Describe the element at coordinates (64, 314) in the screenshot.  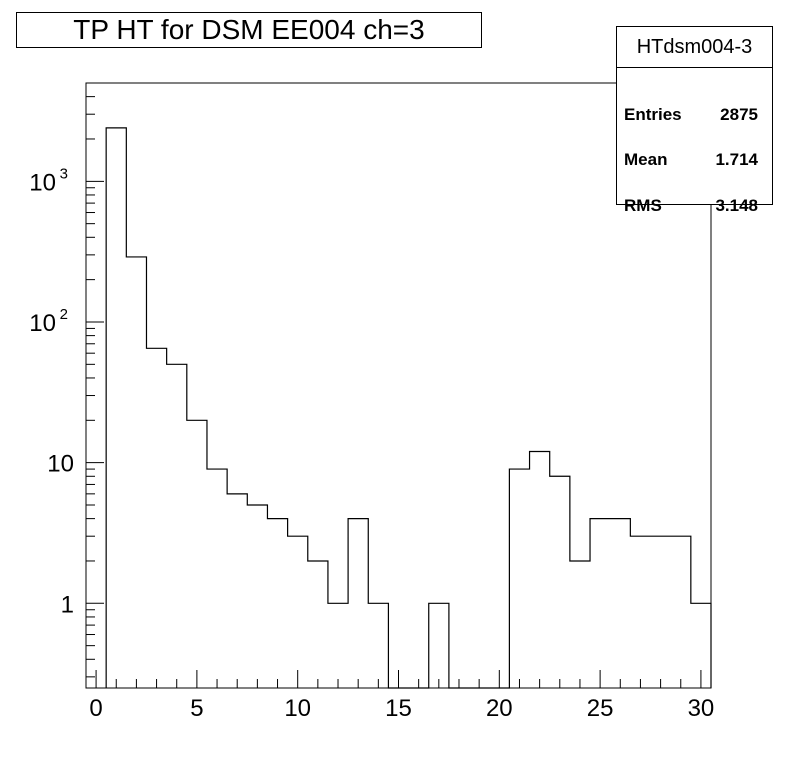
I see `y-tick-exponent: 2` at that location.